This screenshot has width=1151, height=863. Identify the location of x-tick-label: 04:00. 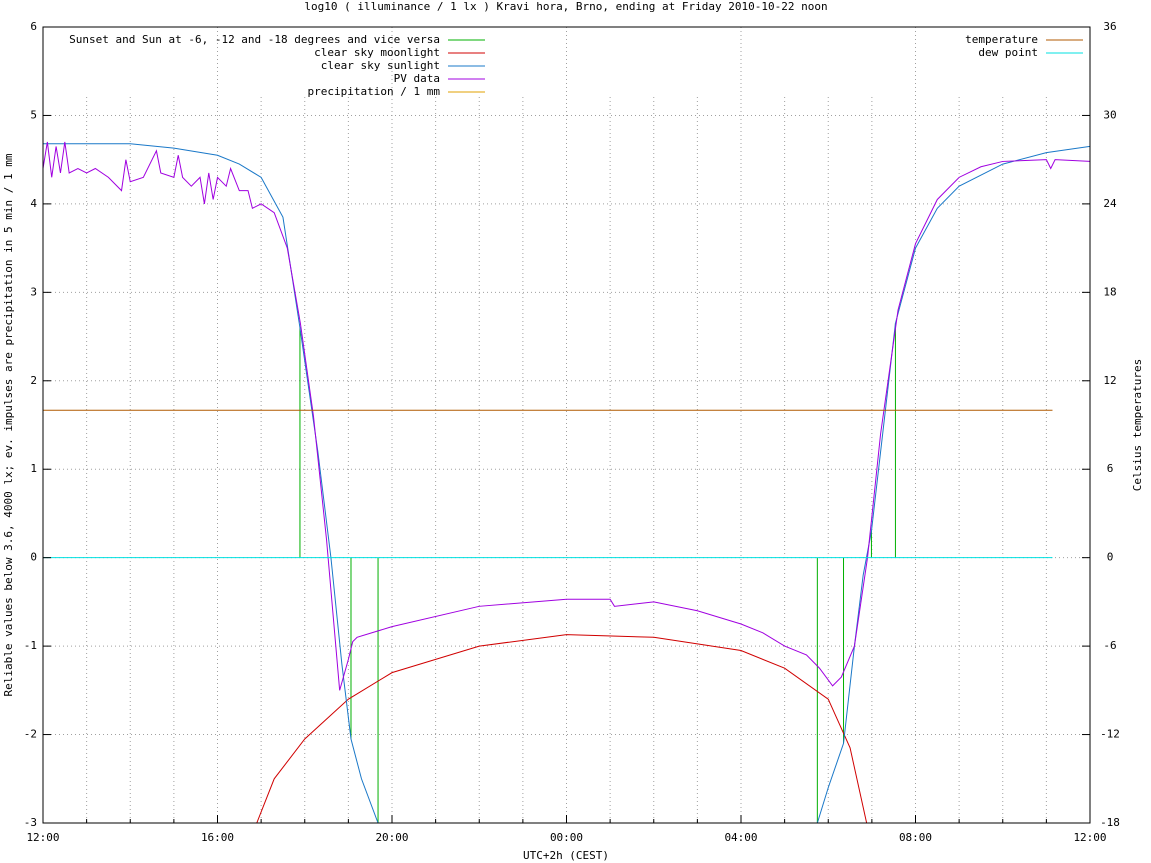
(740, 837).